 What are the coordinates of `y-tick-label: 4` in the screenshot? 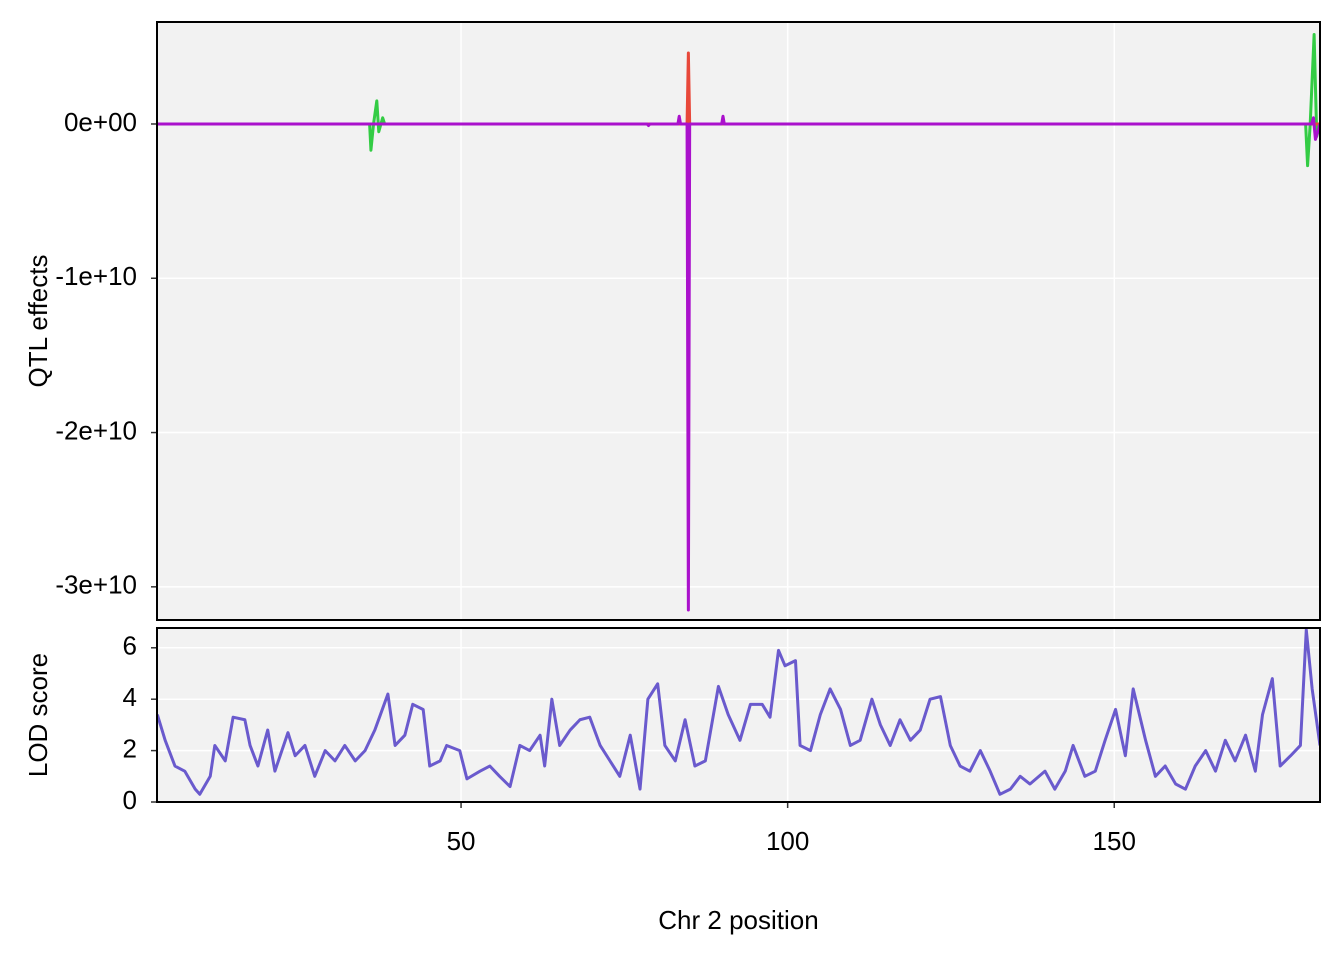 It's located at (130, 697).